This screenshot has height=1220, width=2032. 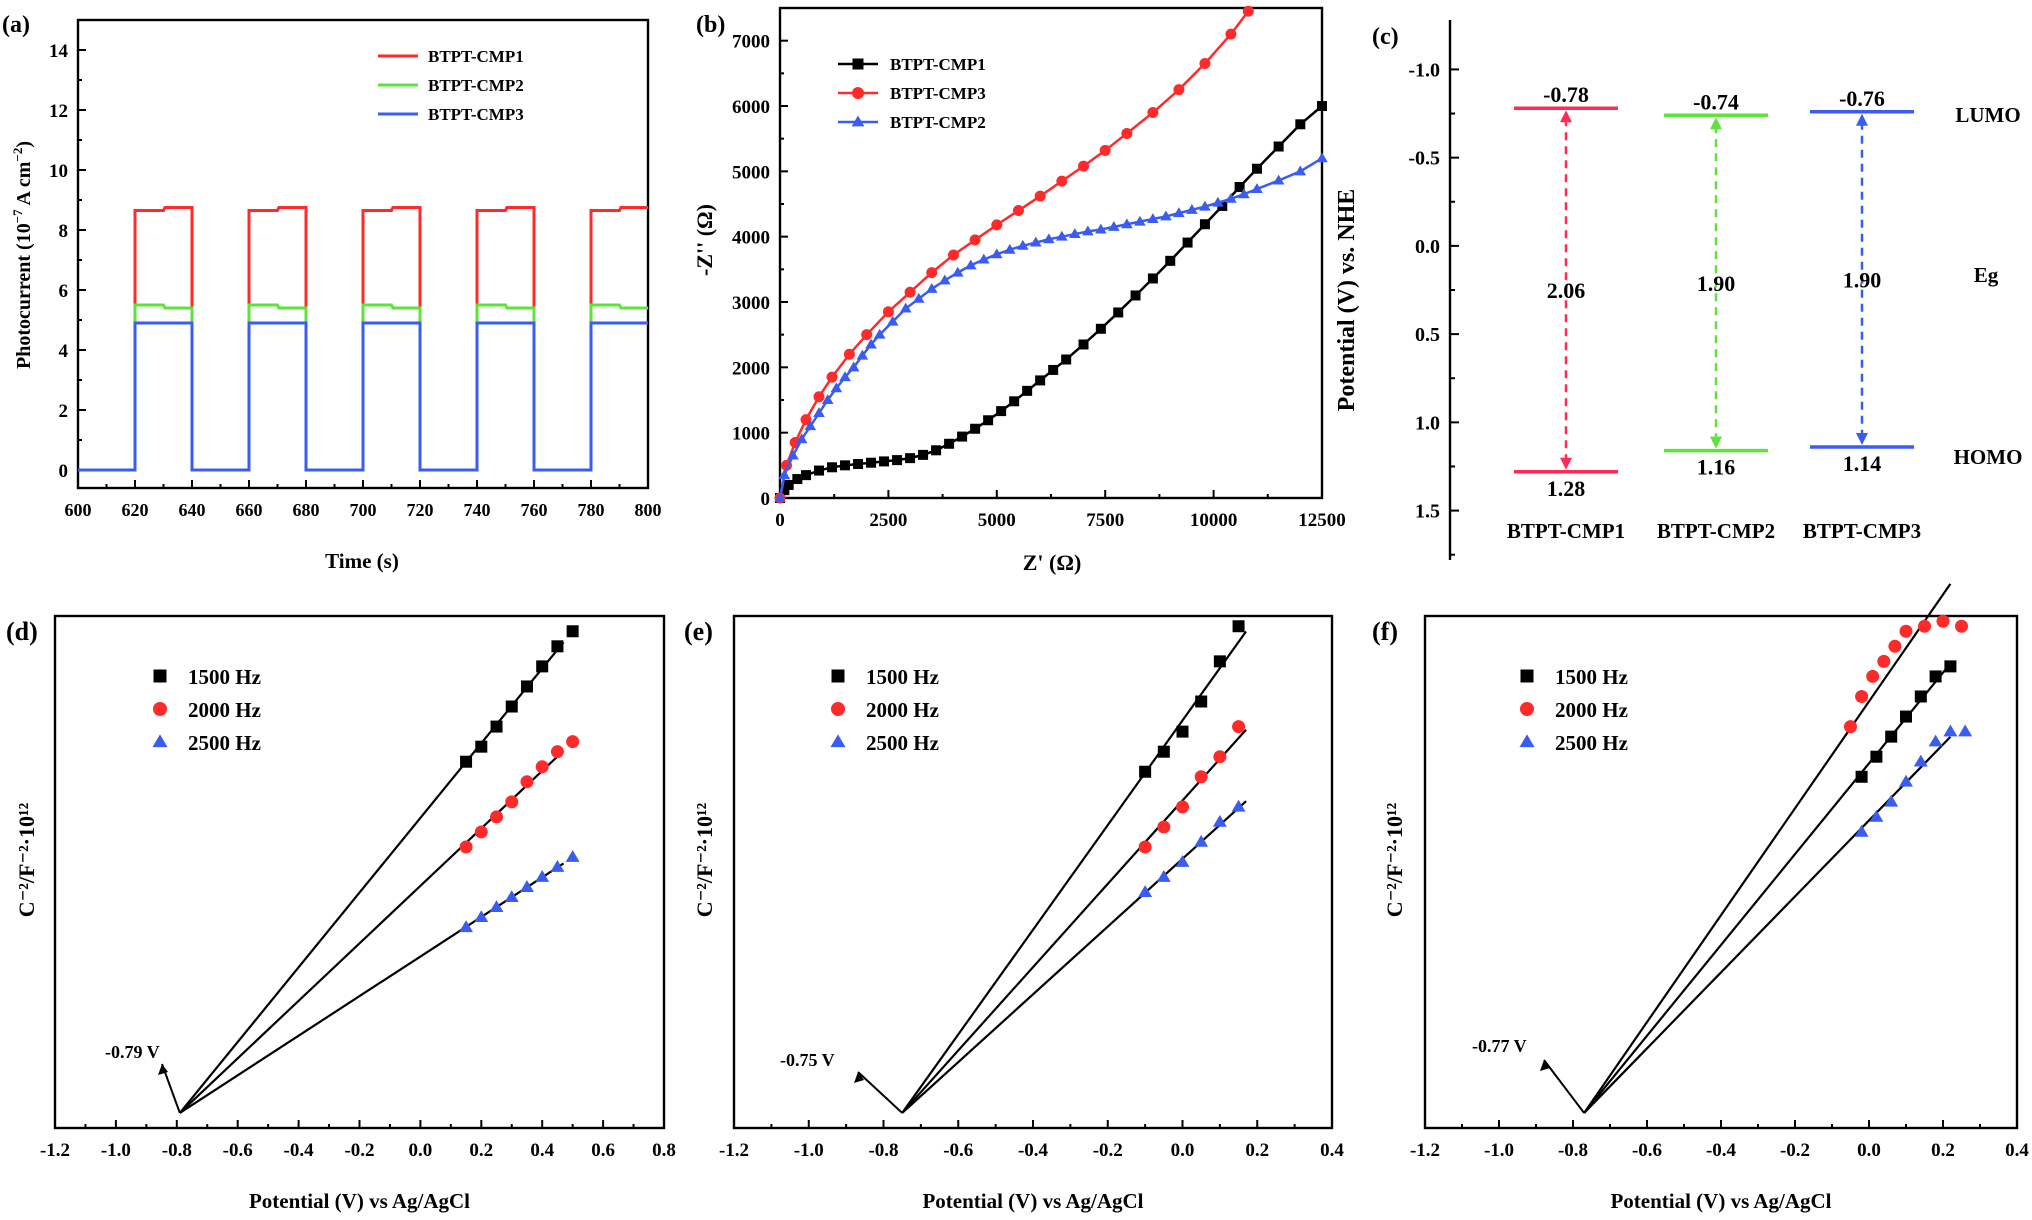 What do you see at coordinates (1050, 328) in the screenshot?
I see `series-line-BTPT-CMP2` at bounding box center [1050, 328].